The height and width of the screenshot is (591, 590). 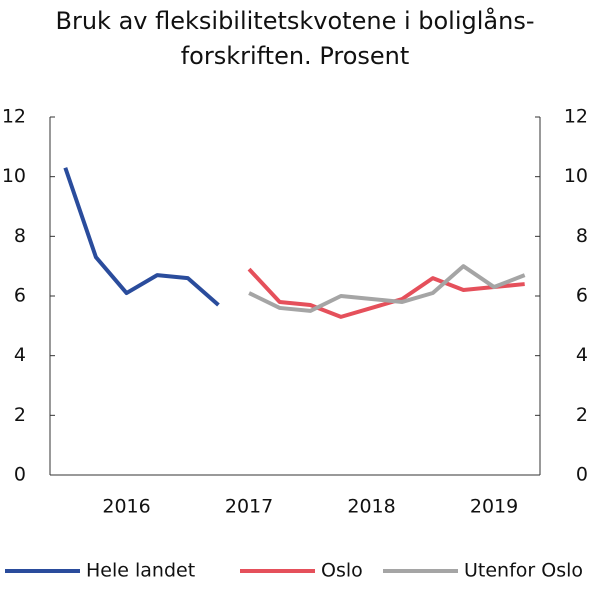 I want to click on y-tick-label: 0, so click(x=20, y=475).